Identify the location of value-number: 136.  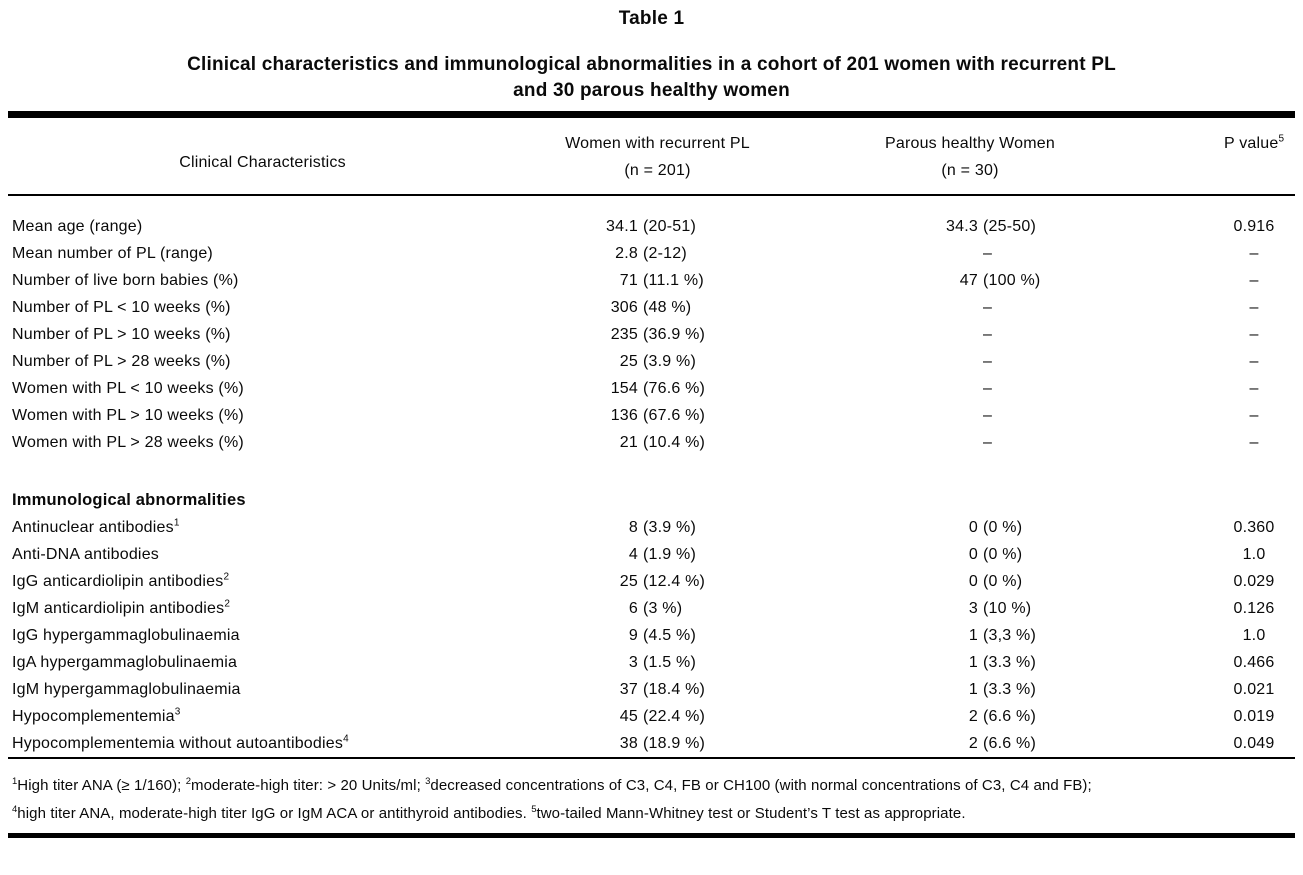
(624, 415).